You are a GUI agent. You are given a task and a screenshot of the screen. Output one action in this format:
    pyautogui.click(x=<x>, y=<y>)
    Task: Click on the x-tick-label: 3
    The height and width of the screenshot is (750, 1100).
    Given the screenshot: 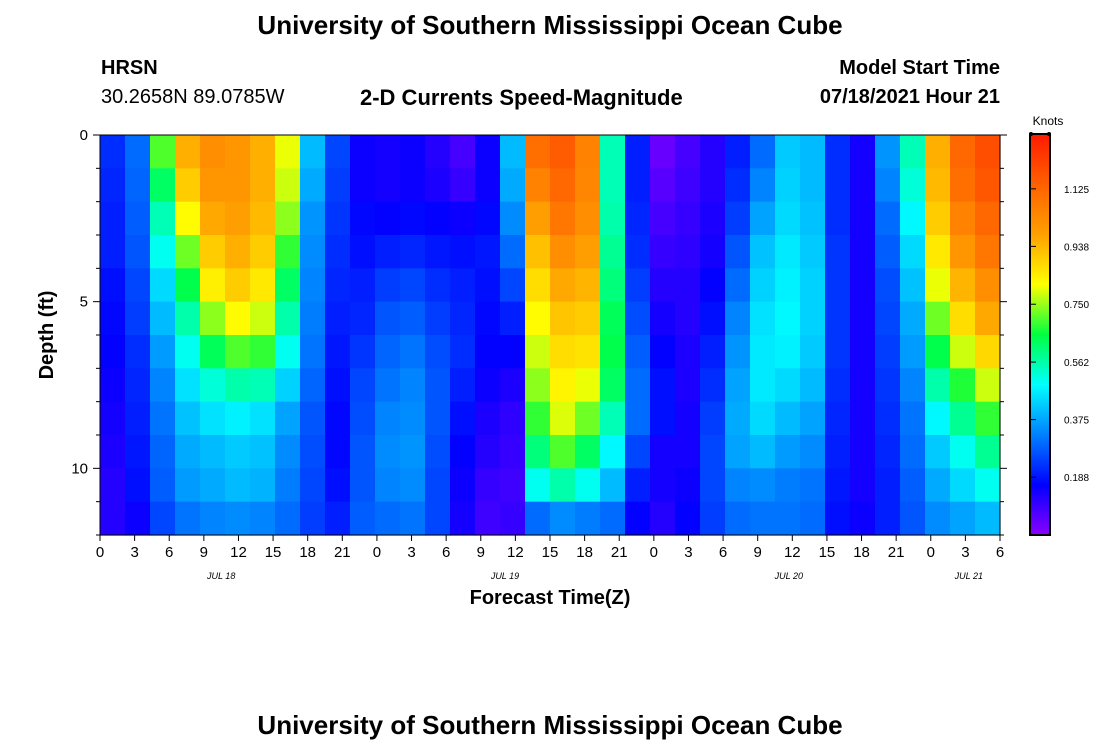 What is the action you would take?
    pyautogui.click(x=134, y=552)
    